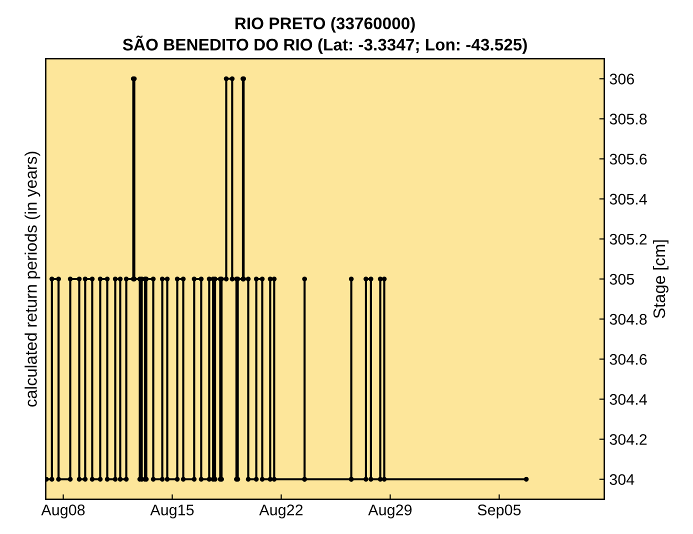  What do you see at coordinates (63, 511) in the screenshot?
I see `x-tick-label: Aug08` at bounding box center [63, 511].